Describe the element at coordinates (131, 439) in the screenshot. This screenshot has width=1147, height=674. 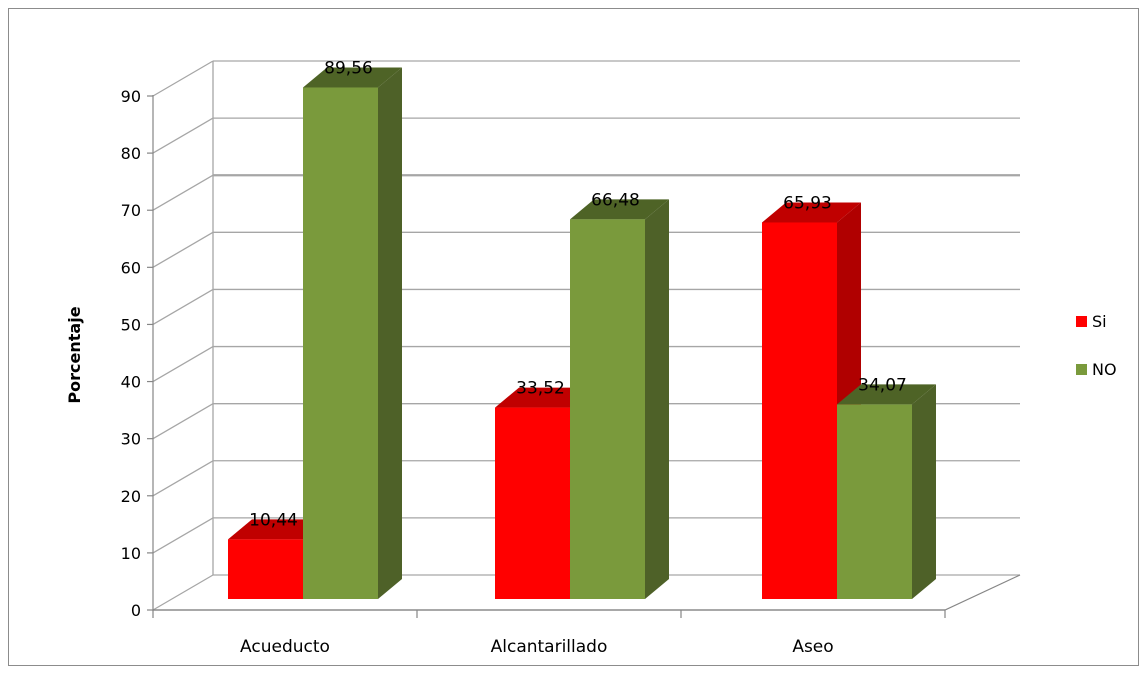
I see `y-tick-label-30: 30` at that location.